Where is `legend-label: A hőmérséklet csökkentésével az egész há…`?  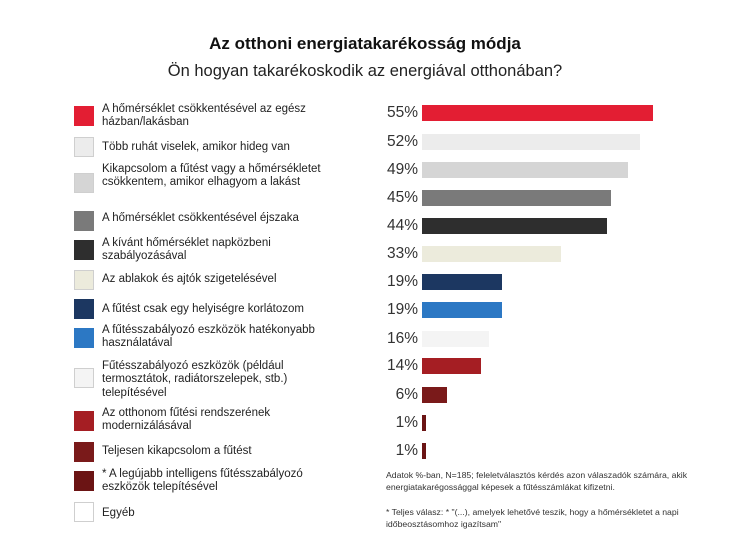 legend-label: A hőmérséklet csökkentésével az egész há… is located at coordinates (204, 116).